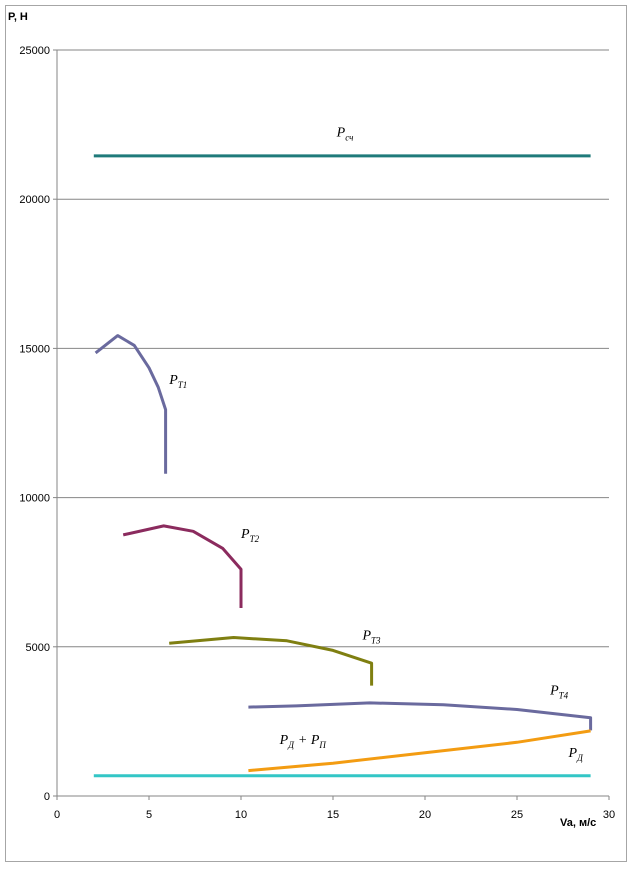 The image size is (634, 869). What do you see at coordinates (38, 648) in the screenshot?
I see `y-tick-label: 5000` at bounding box center [38, 648].